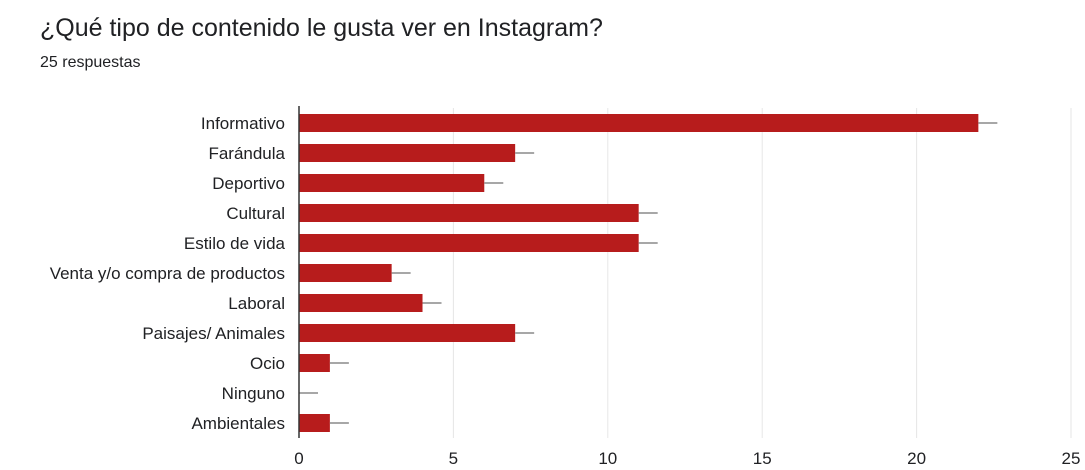 The width and height of the screenshot is (1085, 470). What do you see at coordinates (607, 458) in the screenshot?
I see `x-tick-label: 10` at bounding box center [607, 458].